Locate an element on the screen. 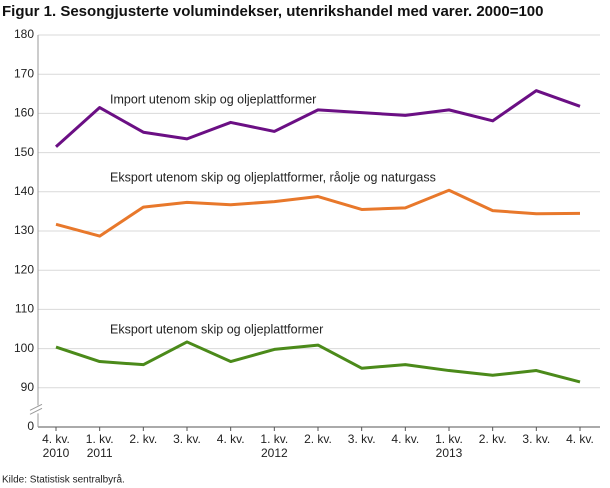 The image size is (610, 488). y-tick-label: 150 is located at coordinates (24, 152).